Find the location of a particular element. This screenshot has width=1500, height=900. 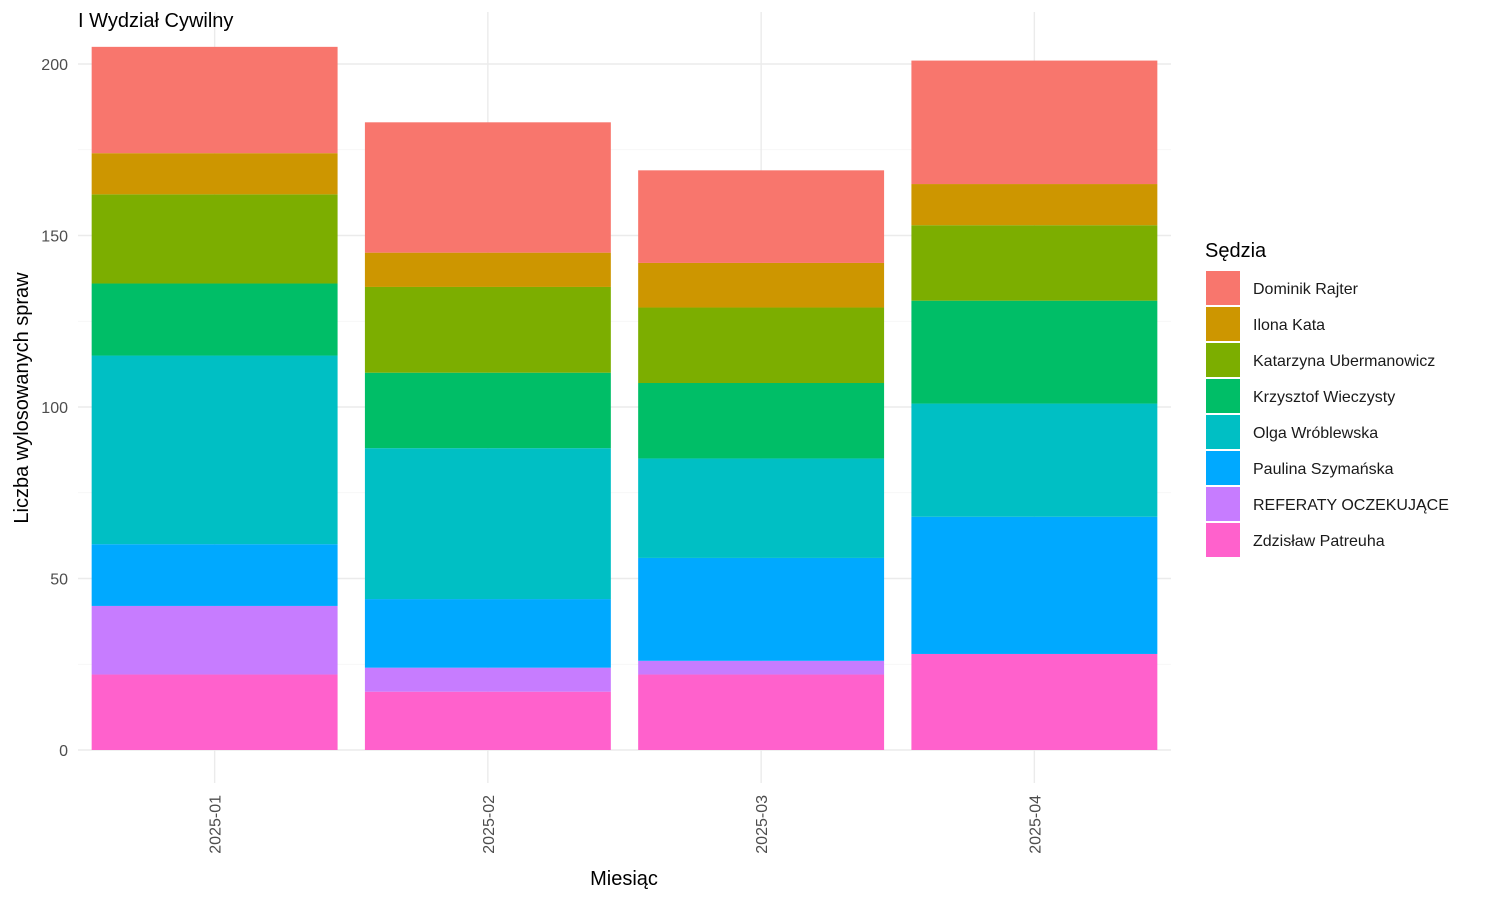

legend-label: Olga Wróblewska is located at coordinates (1315, 433).